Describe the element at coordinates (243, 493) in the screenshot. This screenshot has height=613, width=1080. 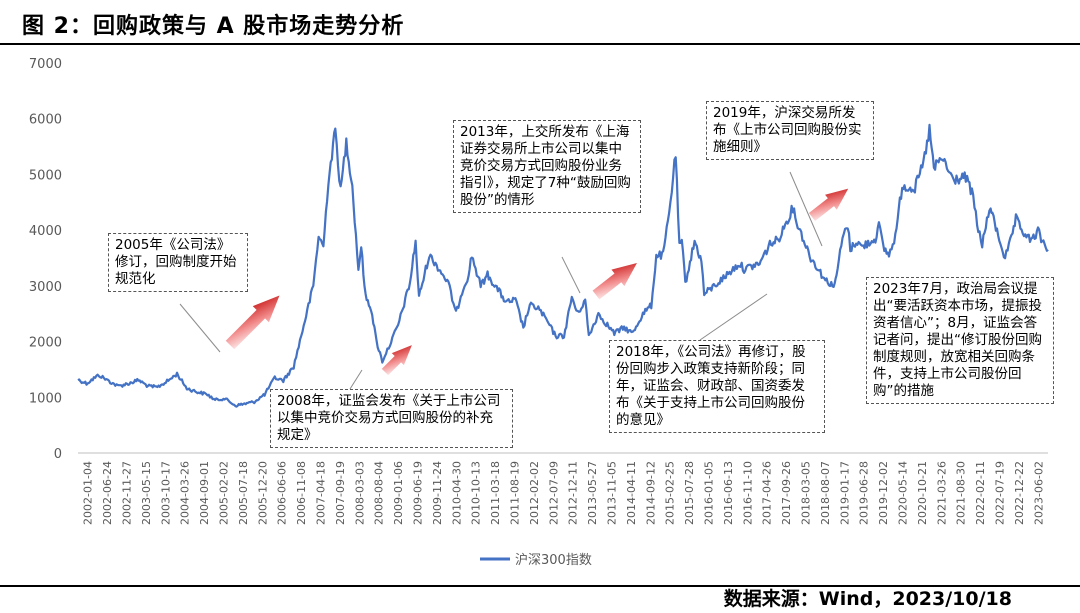
I see `x-tick-label: 2005-07-18` at that location.